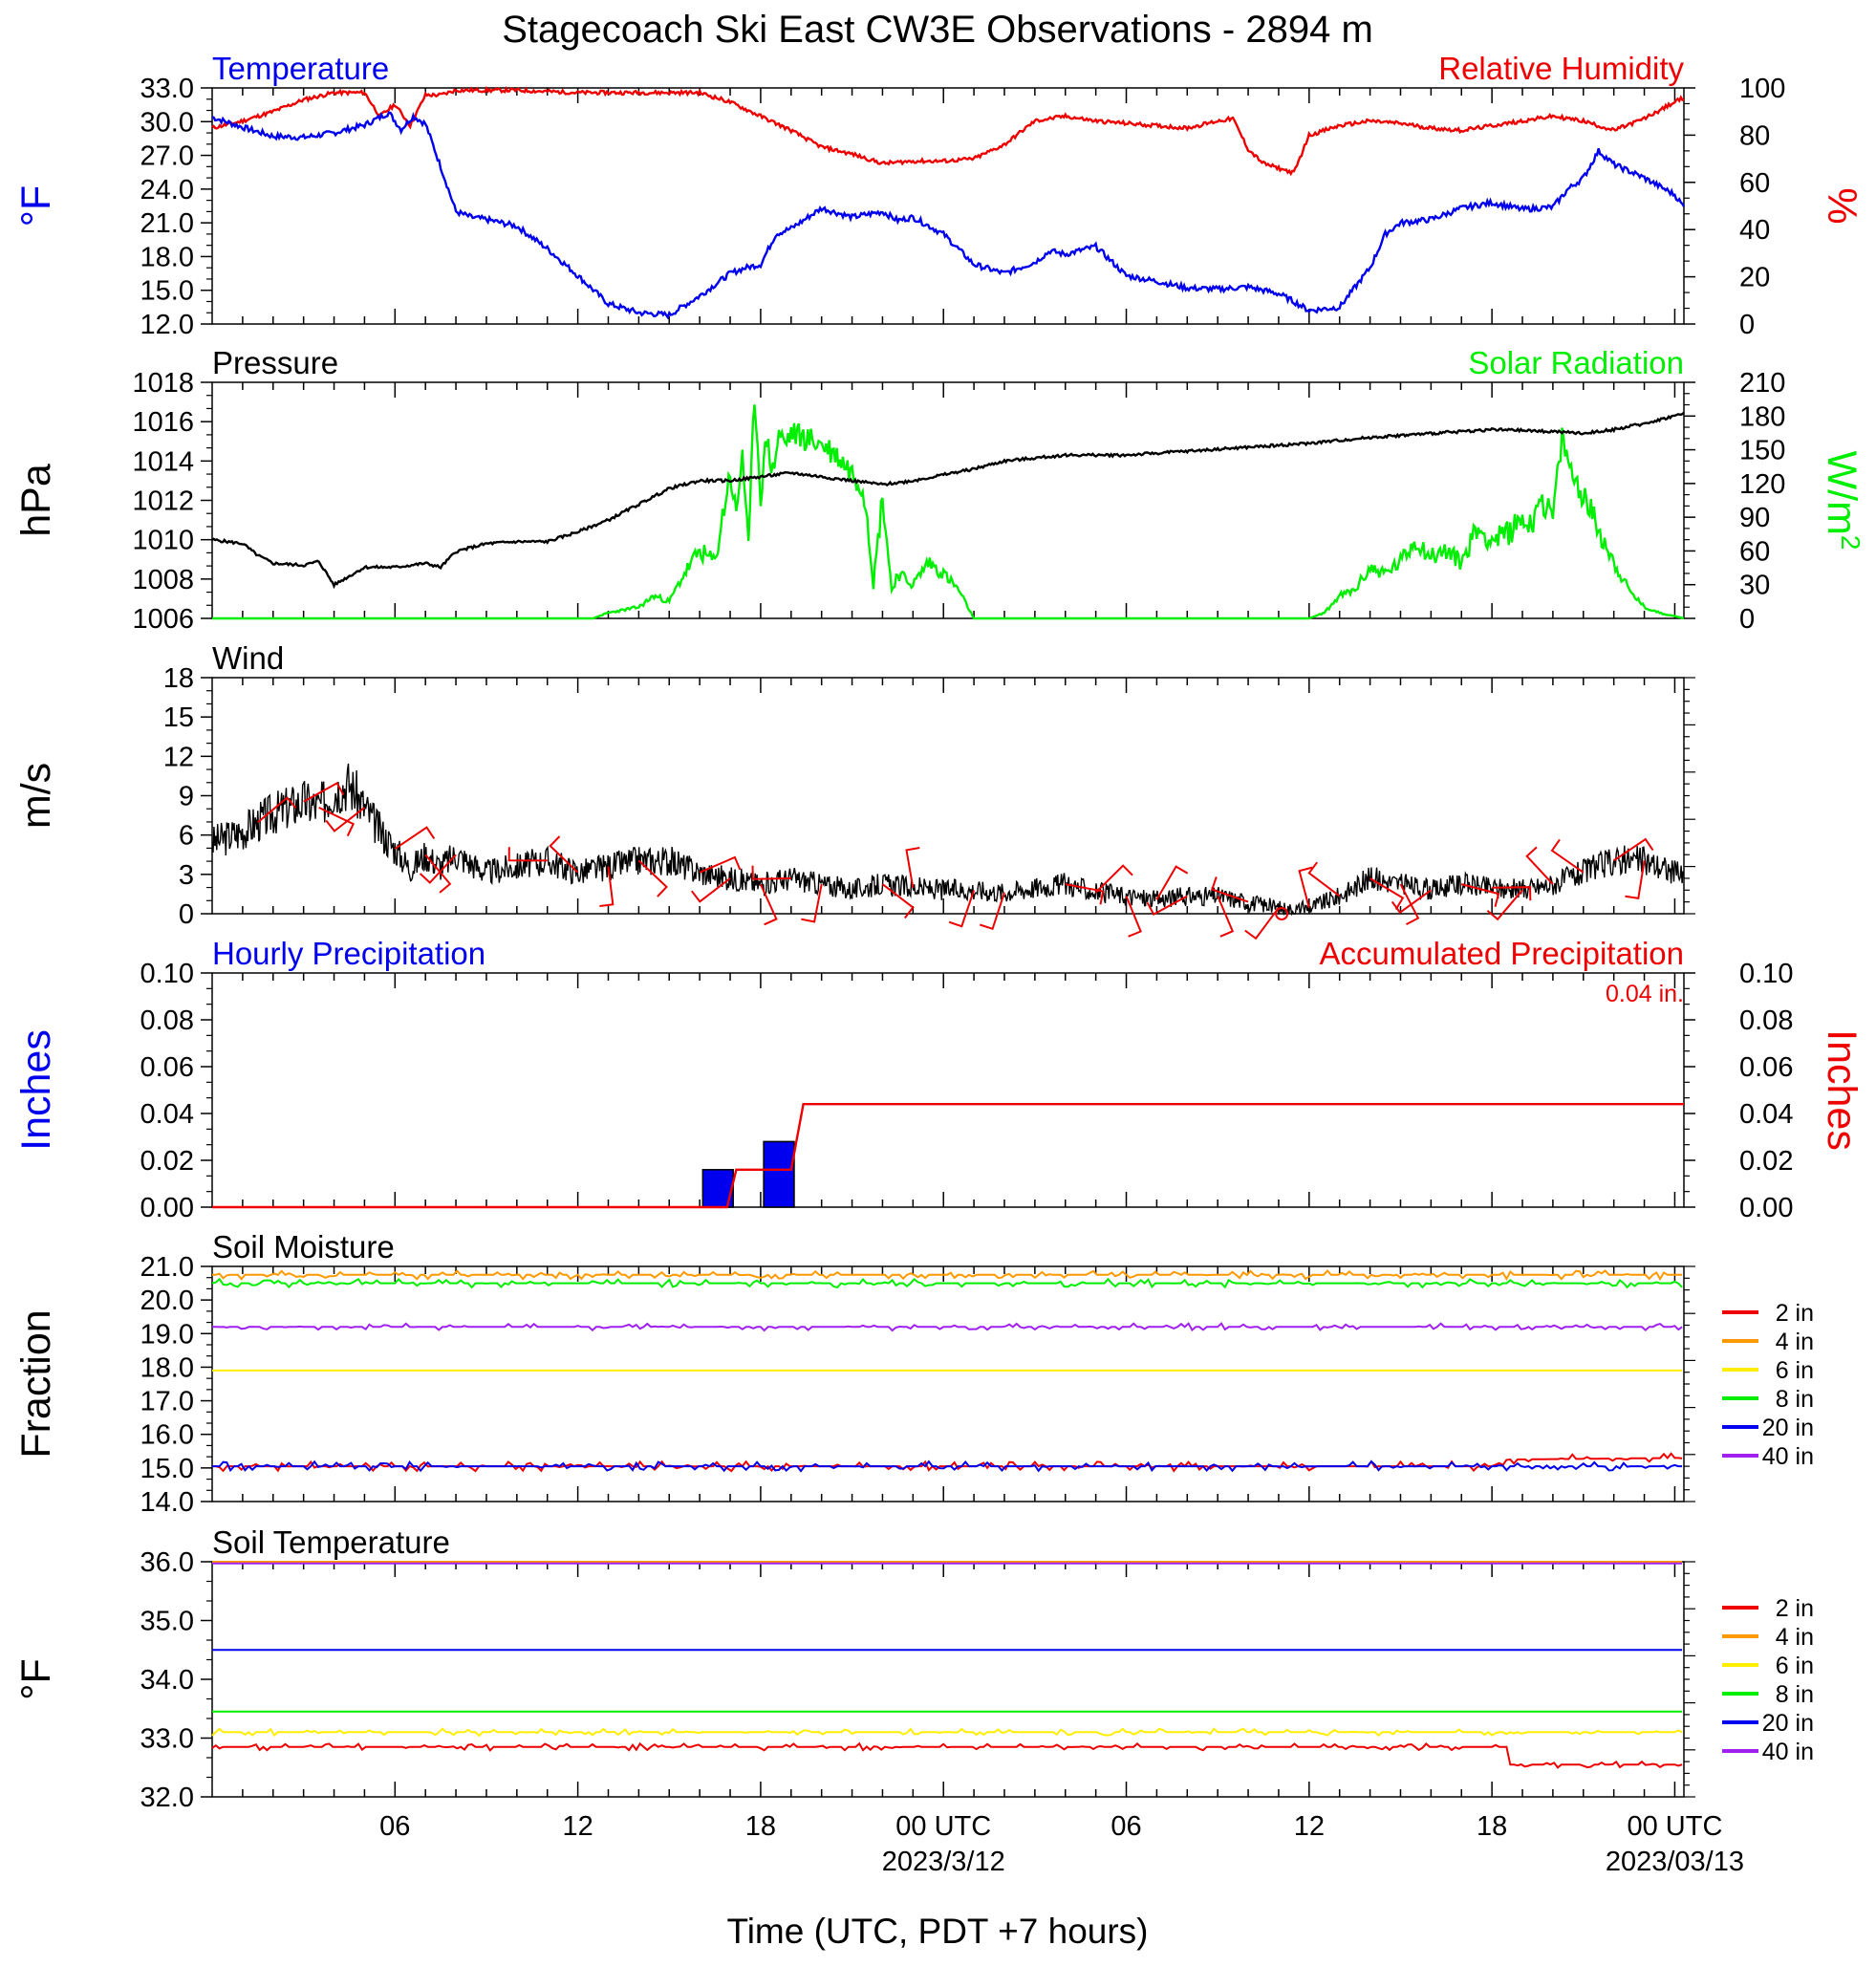 Image resolution: width=1876 pixels, height=1967 pixels. I want to click on y-tick-label-left: 17.0, so click(167, 1402).